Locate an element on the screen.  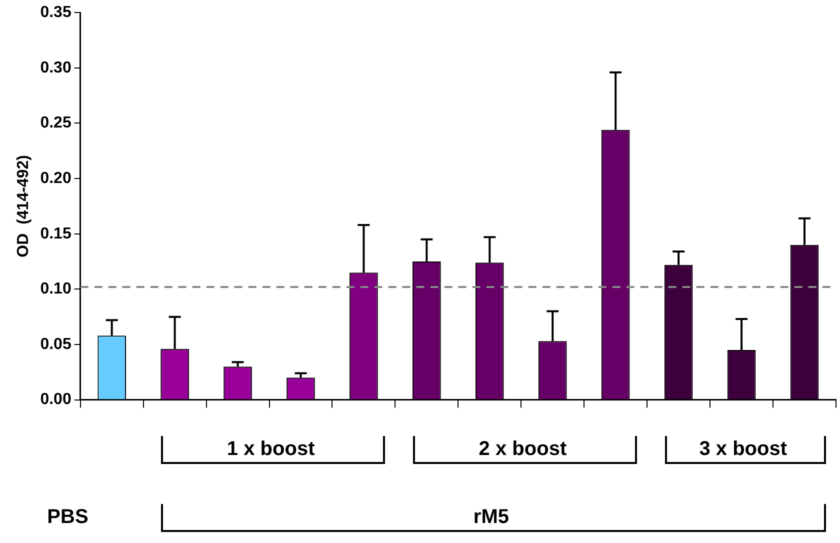
y-tick-label: 0.35 is located at coordinates (56, 13).